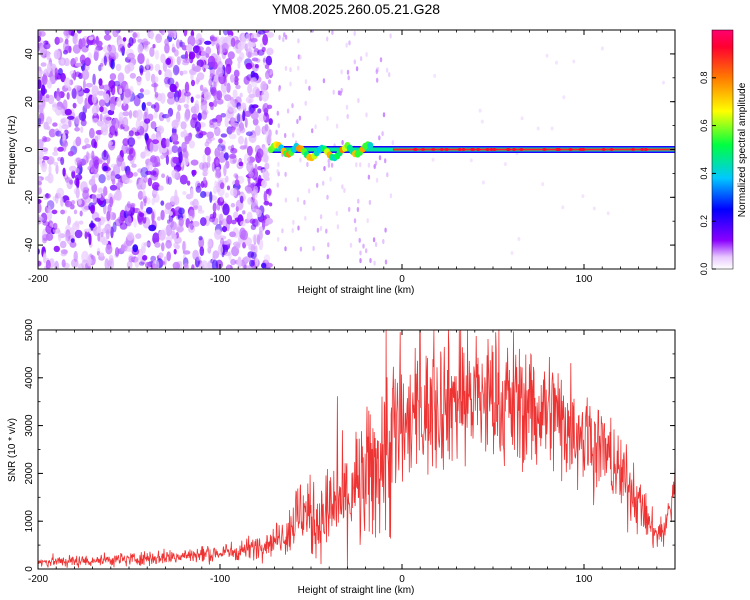 The height and width of the screenshot is (600, 750). I want to click on x-tick-label: -100, so click(220, 279).